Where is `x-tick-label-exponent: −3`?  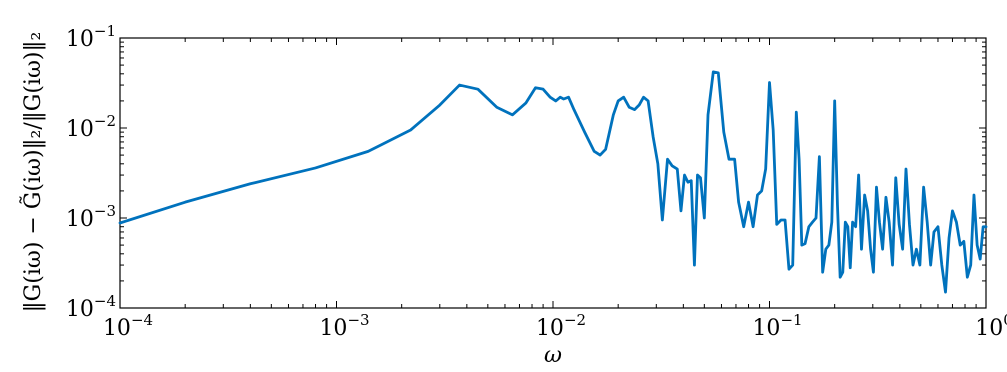
x-tick-label-exponent: −3 is located at coordinates (358, 320).